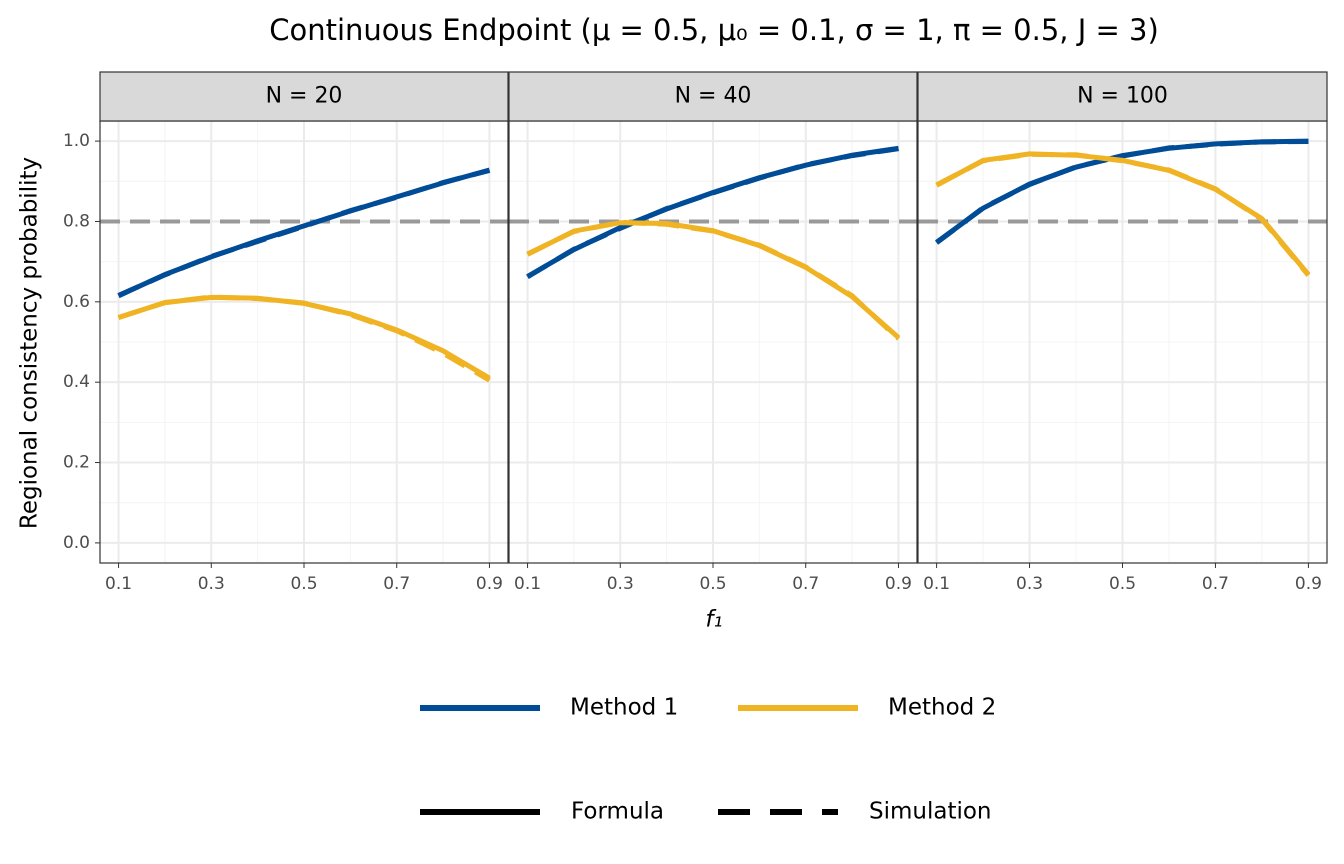 This screenshot has height=864, width=1344. What do you see at coordinates (76, 382) in the screenshot?
I see `y-tick-label: 0.4` at bounding box center [76, 382].